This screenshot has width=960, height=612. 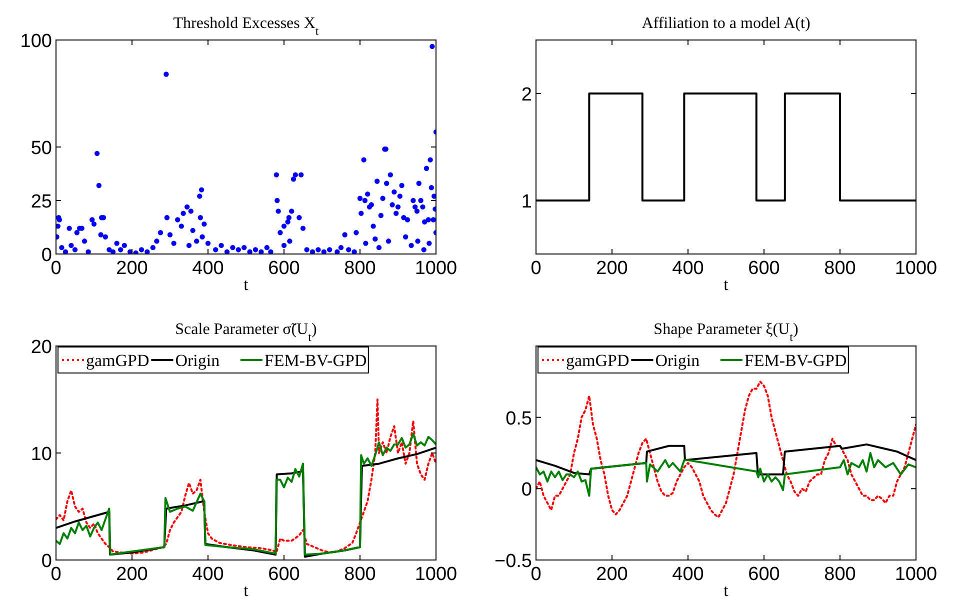 I want to click on chart-title: Scale Parameter σ̃(U$_{t}$), so click(x=246, y=332).